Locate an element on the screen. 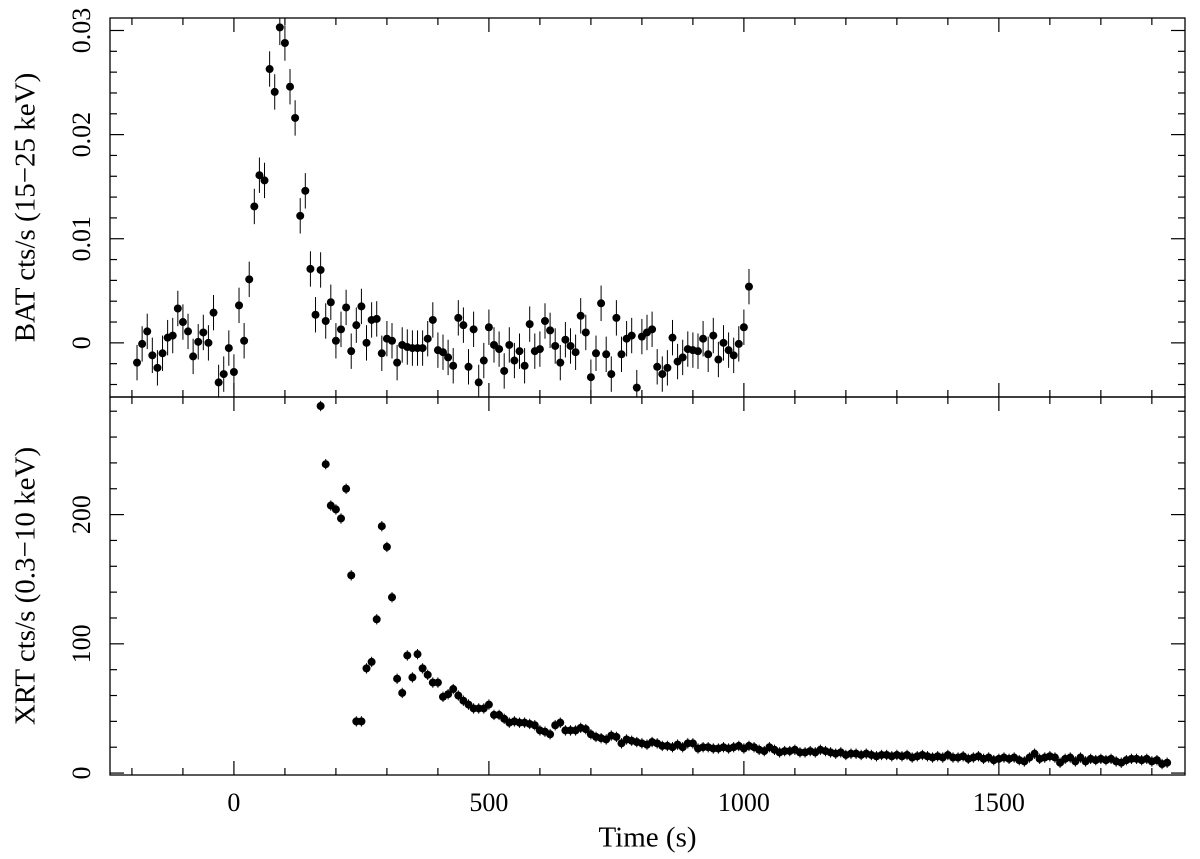 Image resolution: width=1200 pixels, height=859 pixels. x-tick-label: 1500 is located at coordinates (999, 802).